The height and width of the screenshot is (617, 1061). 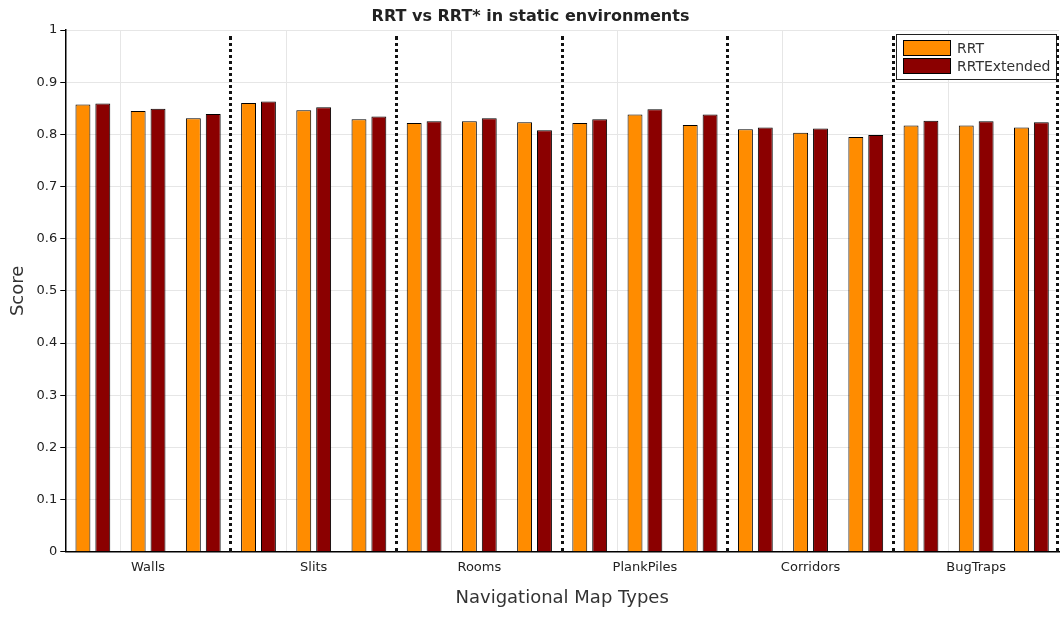 What do you see at coordinates (645, 566) in the screenshot?
I see `x-tick-label: PlankPiles` at bounding box center [645, 566].